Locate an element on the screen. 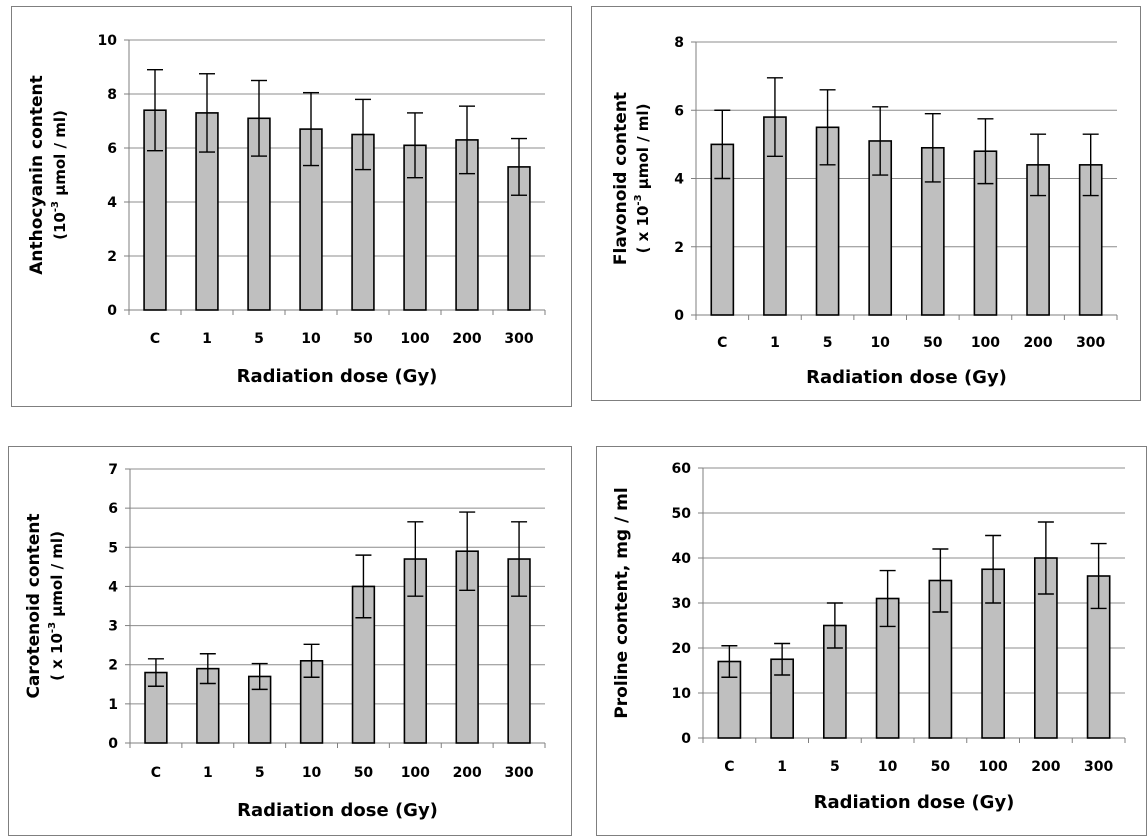 Image resolution: width=1147 pixels, height=837 pixels. y-axis-units: ( x 10-3 µmol / ml) is located at coordinates (56, 606).